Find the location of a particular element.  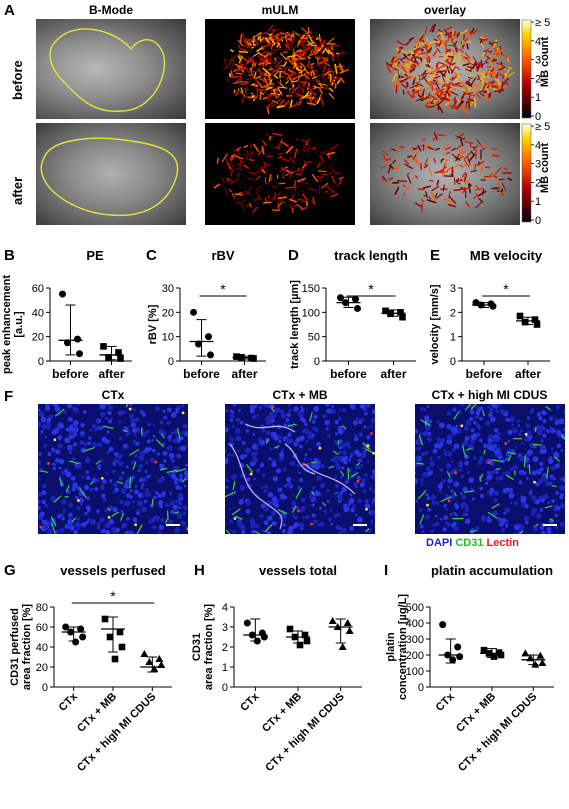

plot-title: MB velocity is located at coordinates (506, 255).